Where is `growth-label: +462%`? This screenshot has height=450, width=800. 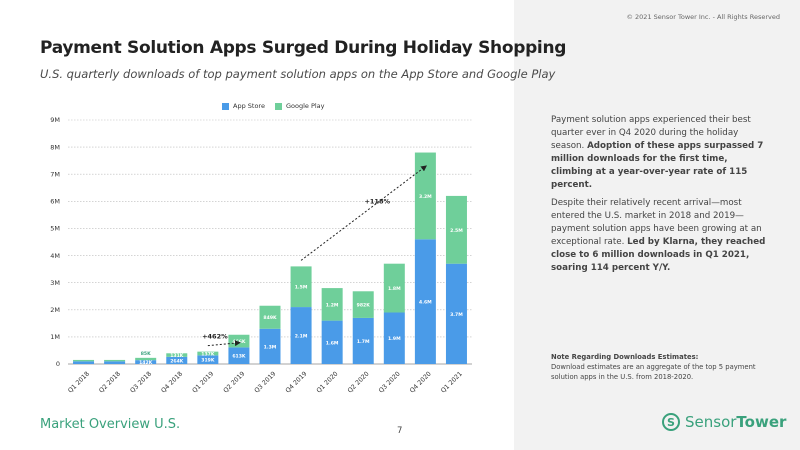
growth-label: +462% is located at coordinates (215, 337).